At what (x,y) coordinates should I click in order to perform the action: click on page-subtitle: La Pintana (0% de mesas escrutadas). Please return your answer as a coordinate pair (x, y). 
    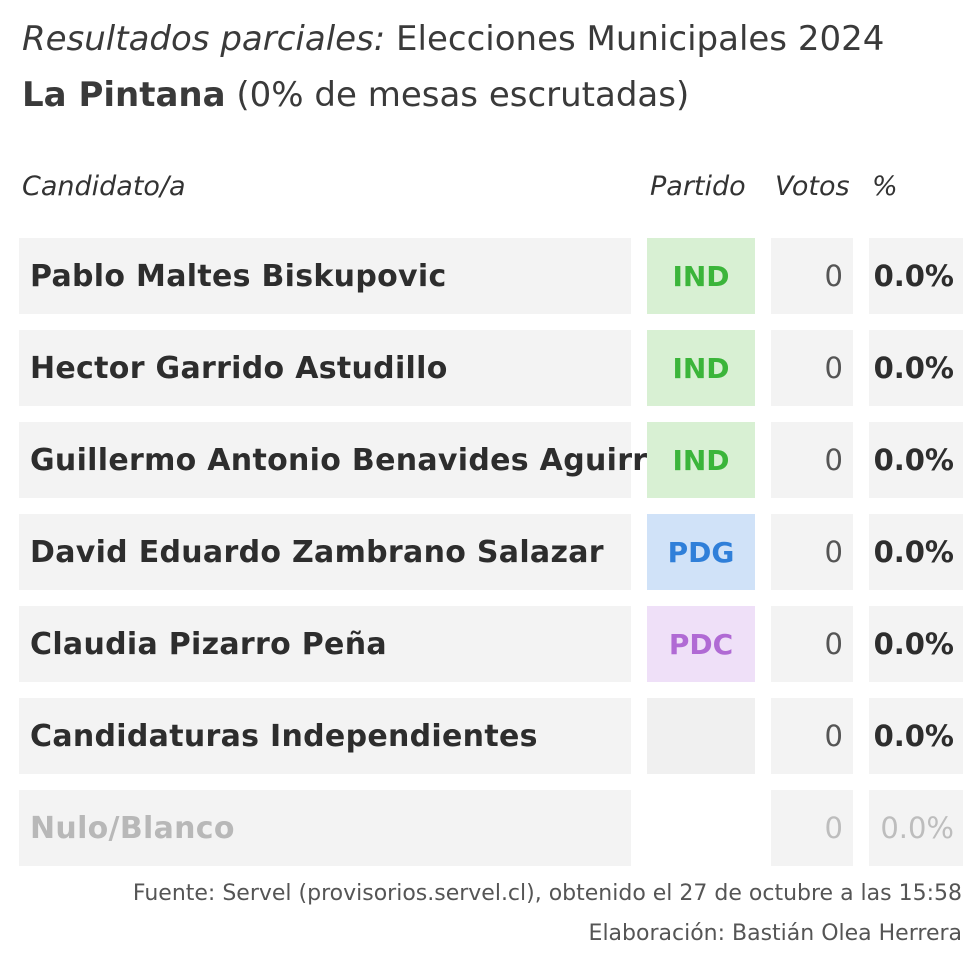
    Looking at the image, I should click on (355, 95).